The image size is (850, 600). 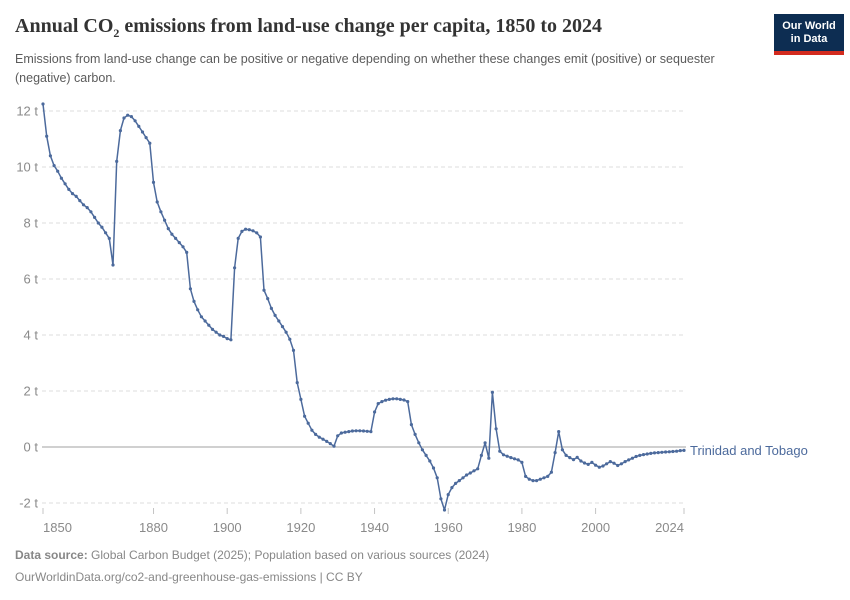 What do you see at coordinates (300, 527) in the screenshot?
I see `svg-text: 1920` at bounding box center [300, 527].